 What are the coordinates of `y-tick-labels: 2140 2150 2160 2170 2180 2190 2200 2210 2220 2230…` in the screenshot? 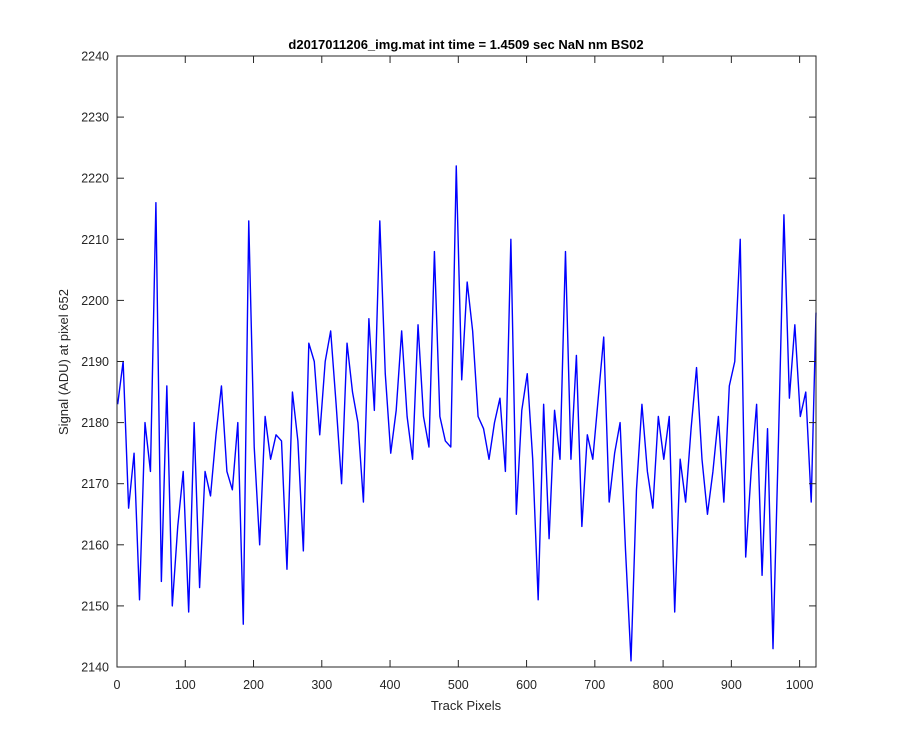 It's located at (95, 362).